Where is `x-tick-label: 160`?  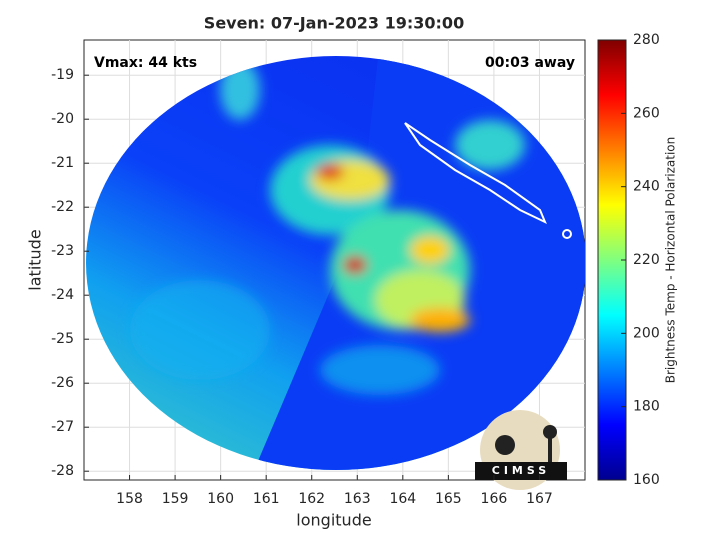 x-tick-label: 160 is located at coordinates (220, 499).